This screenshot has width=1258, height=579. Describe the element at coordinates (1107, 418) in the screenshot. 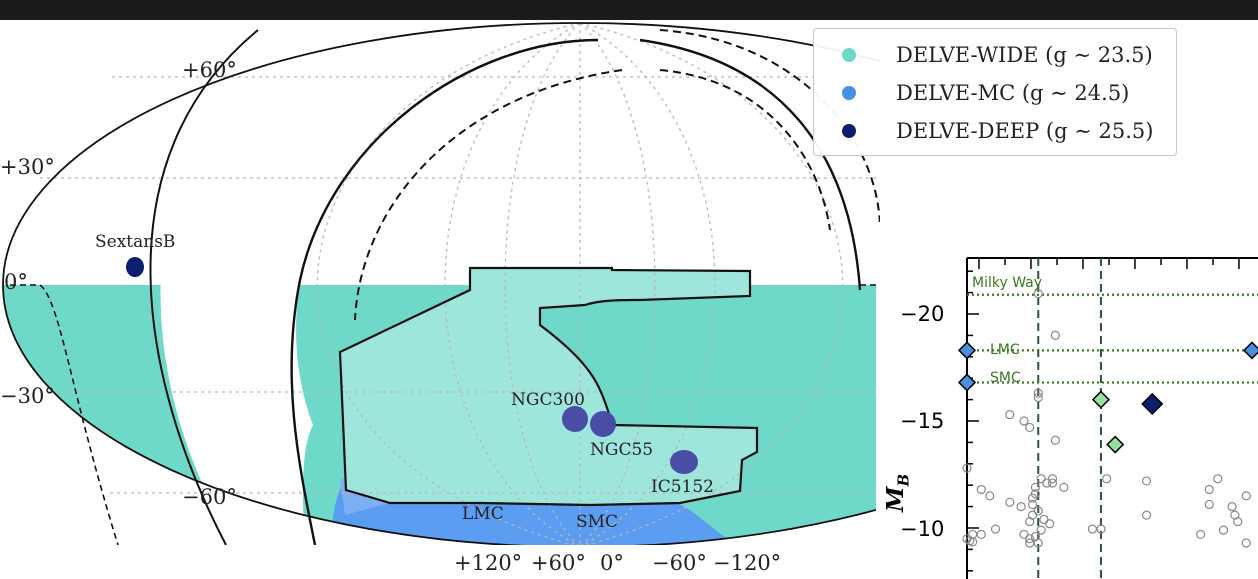

I see `mb-scatter-plot` at that location.